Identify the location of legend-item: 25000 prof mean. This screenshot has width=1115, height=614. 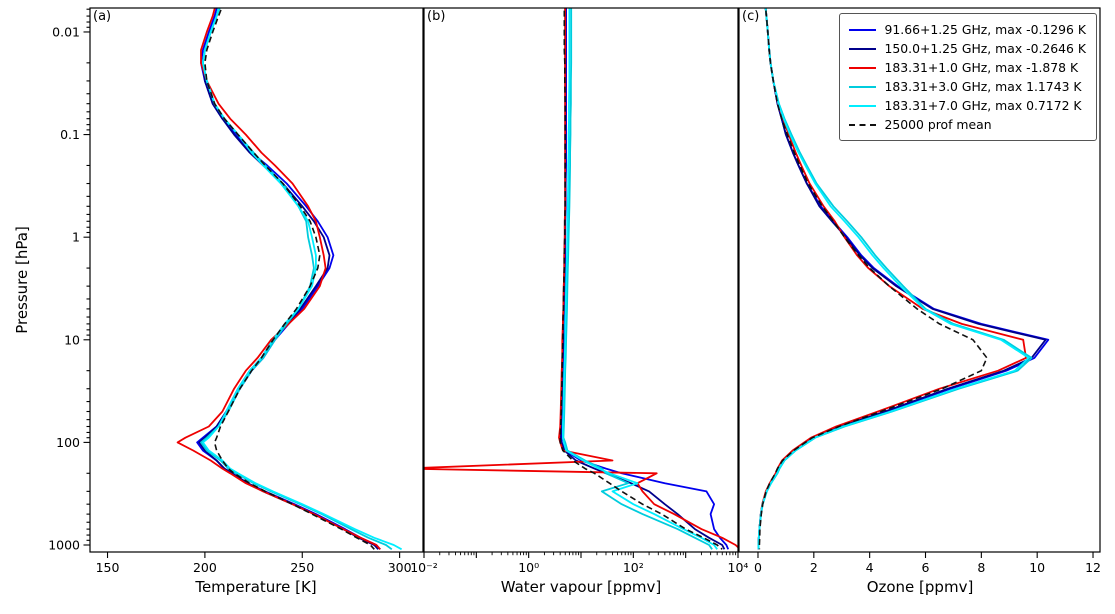
(967, 124).